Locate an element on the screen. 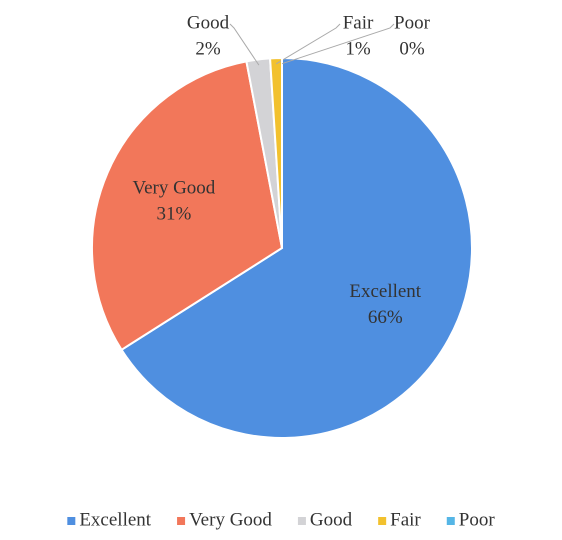 The height and width of the screenshot is (540, 562). slice-label-name: Good is located at coordinates (208, 22).